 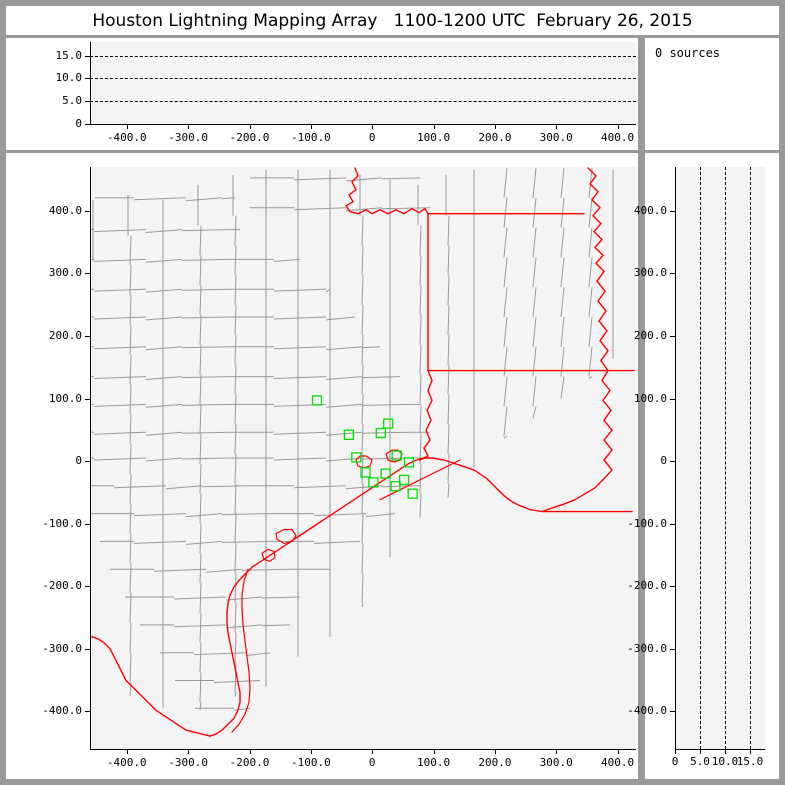 What do you see at coordinates (363, 749) in the screenshot?
I see `map-x-axis` at bounding box center [363, 749].